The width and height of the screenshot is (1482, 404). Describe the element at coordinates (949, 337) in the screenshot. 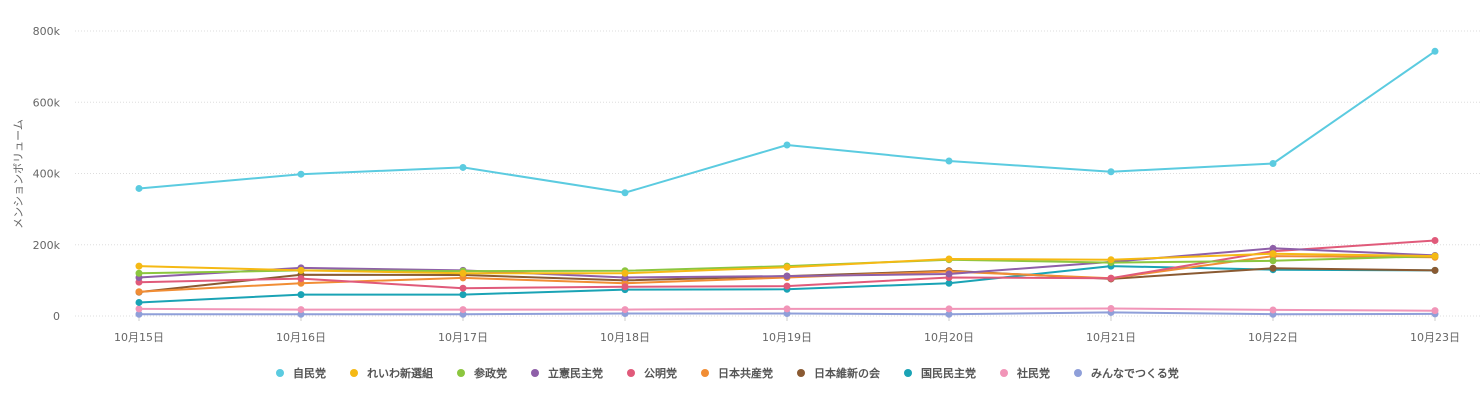

I see `x-tick-label: 10月20日` at that location.